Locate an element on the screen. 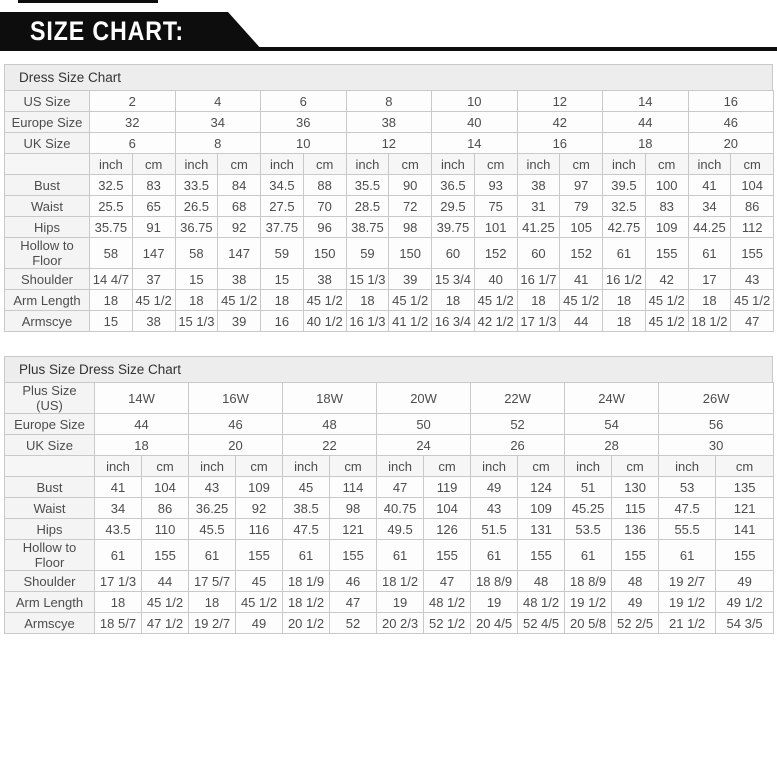  size-cell: 14W is located at coordinates (141, 398).